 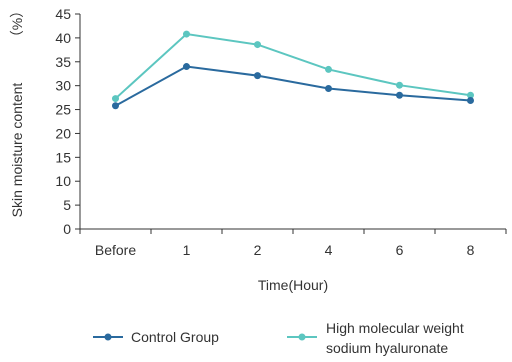 I want to click on legend-label-high-mw-ha-line1: High molecular weight, so click(x=395, y=328).